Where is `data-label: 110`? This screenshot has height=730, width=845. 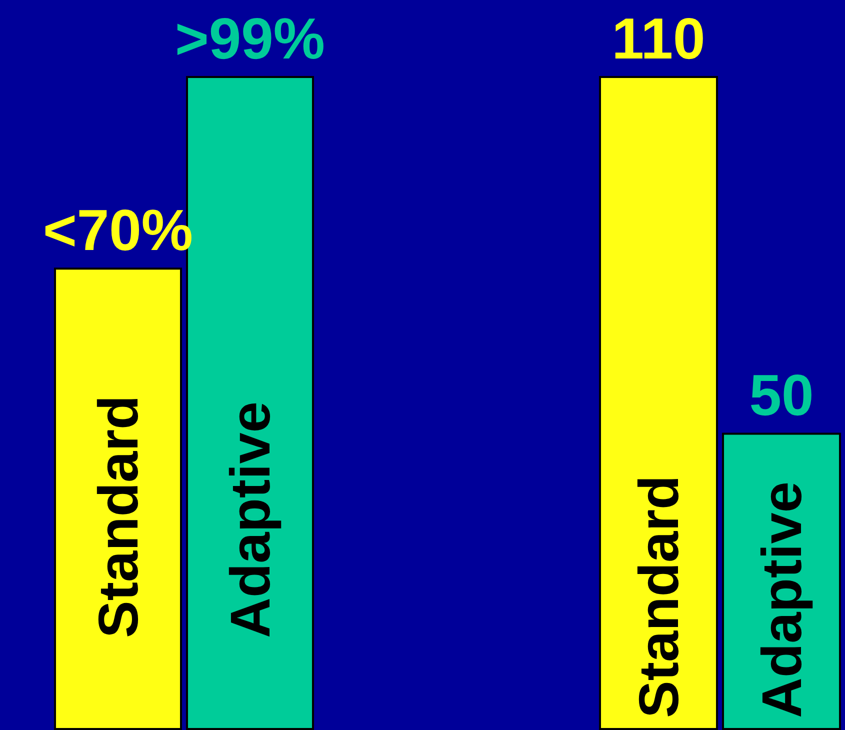 data-label: 110 is located at coordinates (659, 39).